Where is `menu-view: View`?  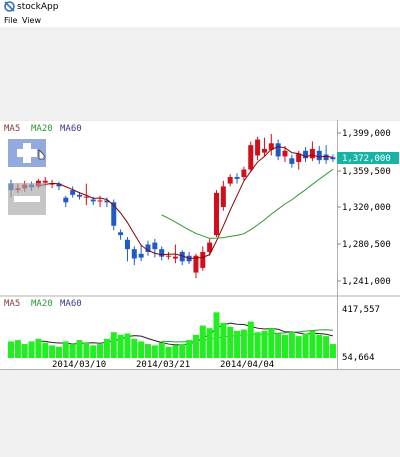 menu-view: View is located at coordinates (31, 20).